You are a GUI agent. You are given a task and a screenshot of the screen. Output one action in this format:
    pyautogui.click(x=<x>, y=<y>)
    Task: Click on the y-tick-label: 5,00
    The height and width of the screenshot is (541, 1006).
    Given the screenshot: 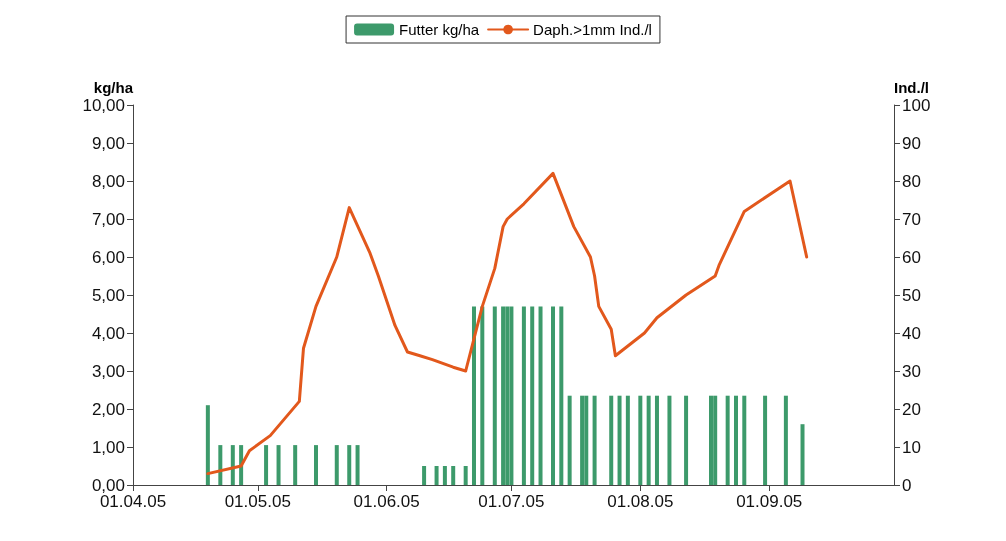 What is the action you would take?
    pyautogui.click(x=108, y=295)
    